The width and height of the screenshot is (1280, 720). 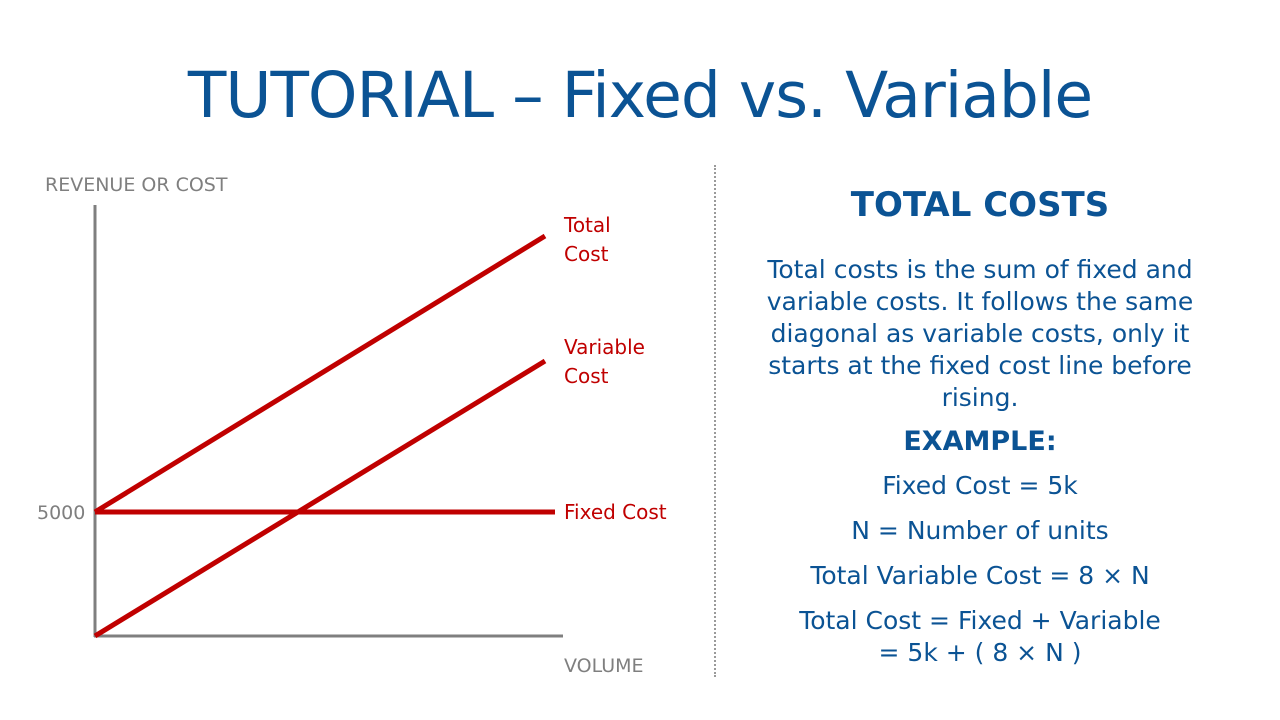 What do you see at coordinates (980, 620) in the screenshot?
I see `example-line-total-cost: Total Cost = Fixed + Variable` at bounding box center [980, 620].